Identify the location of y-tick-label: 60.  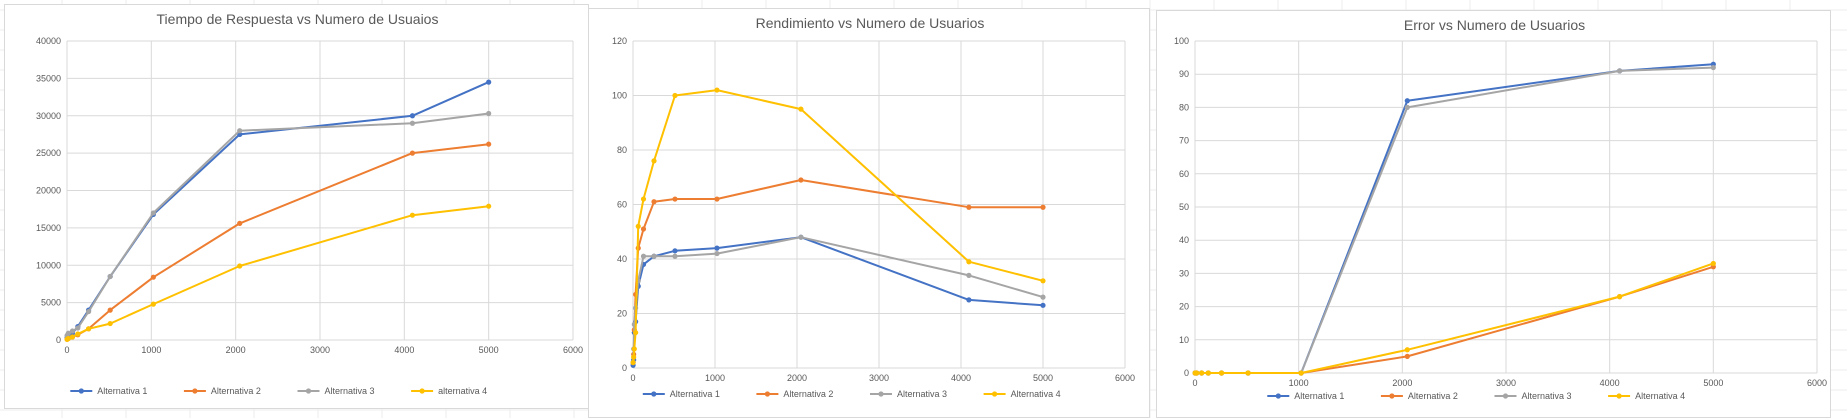
(622, 205).